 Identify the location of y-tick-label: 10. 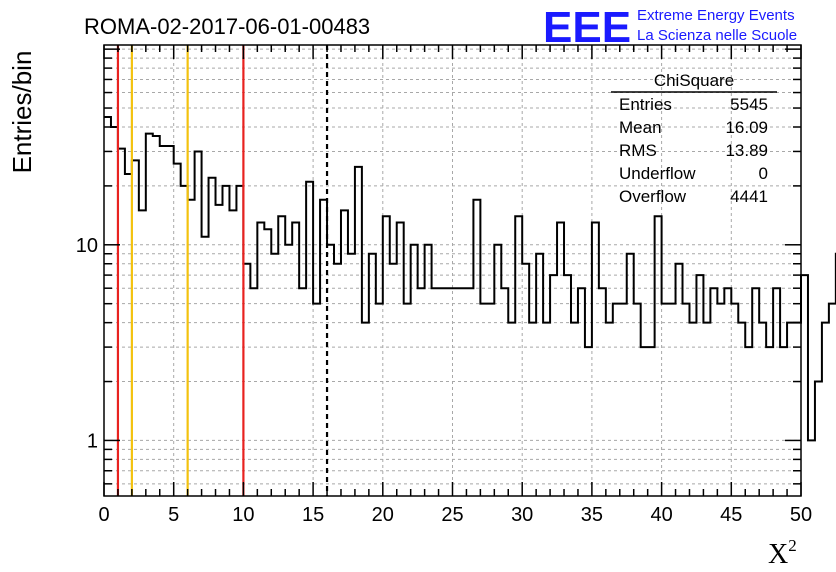
(87, 246).